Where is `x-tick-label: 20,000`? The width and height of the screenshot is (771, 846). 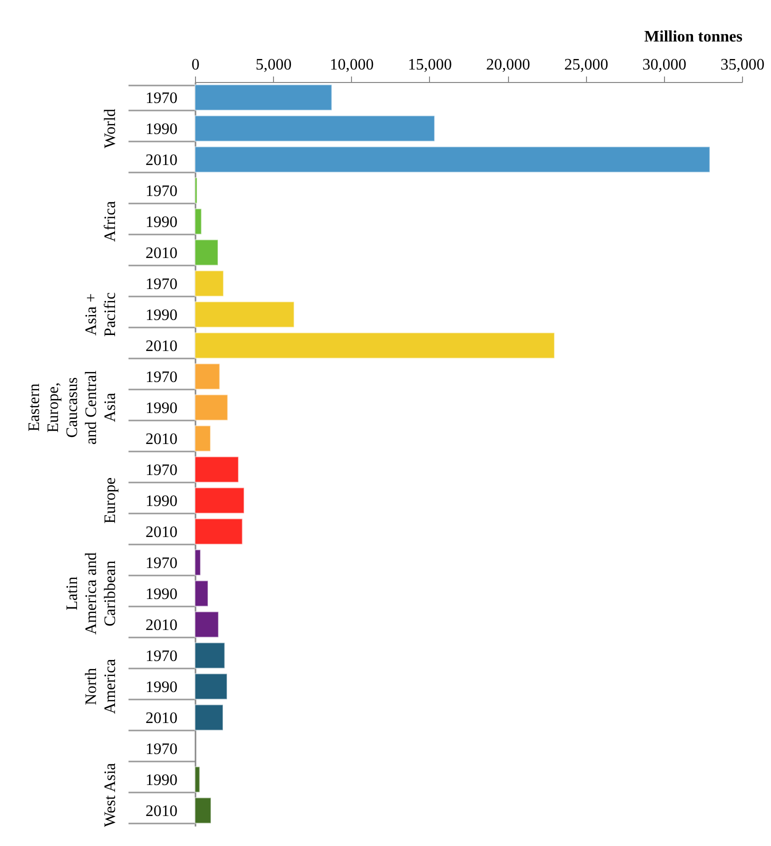
x-tick-label: 20,000 is located at coordinates (508, 65).